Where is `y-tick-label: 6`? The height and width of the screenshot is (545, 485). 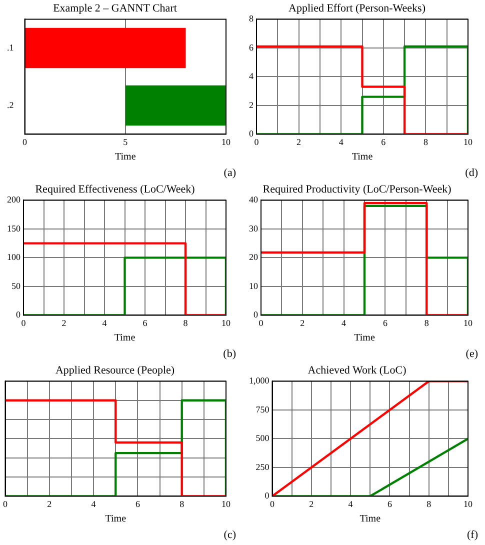
y-tick-label: 6 is located at coordinates (251, 47).